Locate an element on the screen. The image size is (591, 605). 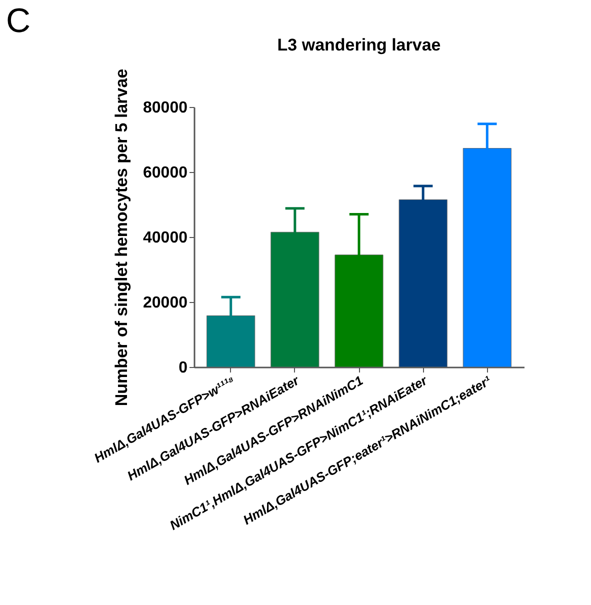
y-tick-label: 60000 is located at coordinates (165, 173).